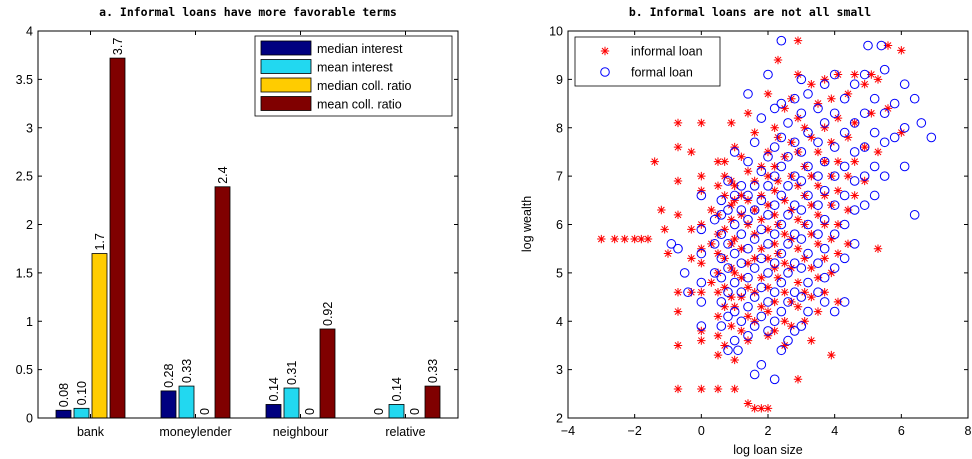  Describe the element at coordinates (605, 72) in the screenshot. I see `legend-circle-marker` at that location.